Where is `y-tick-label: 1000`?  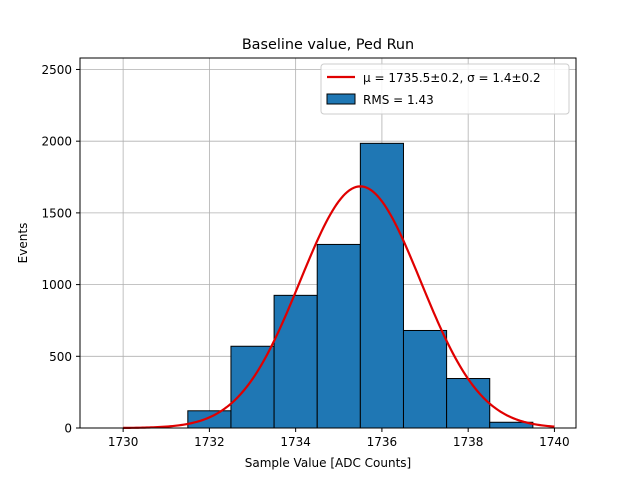 y-tick-label: 1000 is located at coordinates (56, 285).